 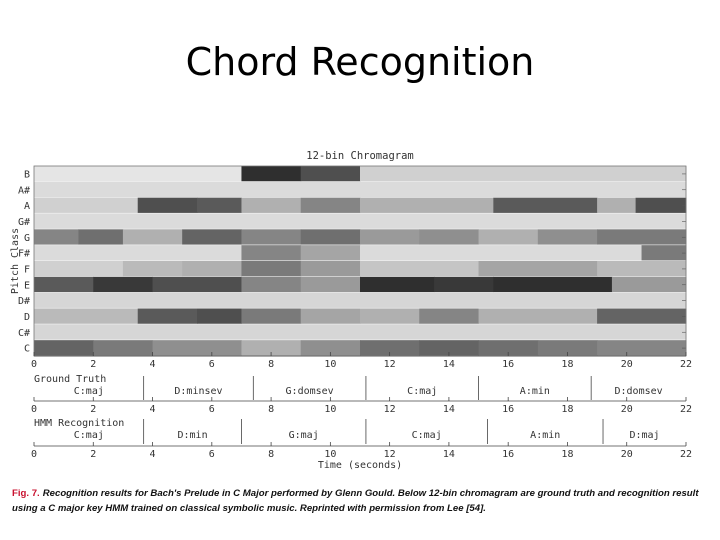 What do you see at coordinates (545, 435) in the screenshot?
I see `hmm-segment-label: A:min` at bounding box center [545, 435].